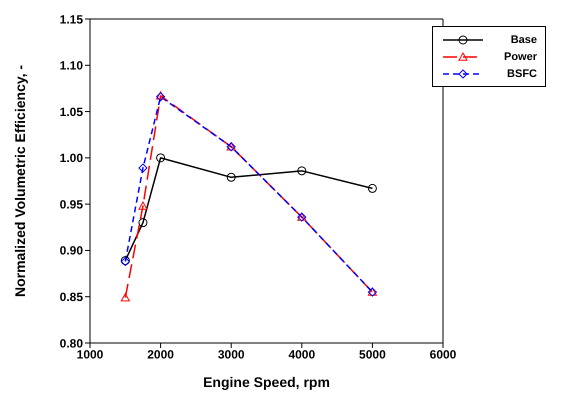 The width and height of the screenshot is (586, 401). Describe the element at coordinates (72, 251) in the screenshot. I see `y-tick-label: 0.90` at that location.